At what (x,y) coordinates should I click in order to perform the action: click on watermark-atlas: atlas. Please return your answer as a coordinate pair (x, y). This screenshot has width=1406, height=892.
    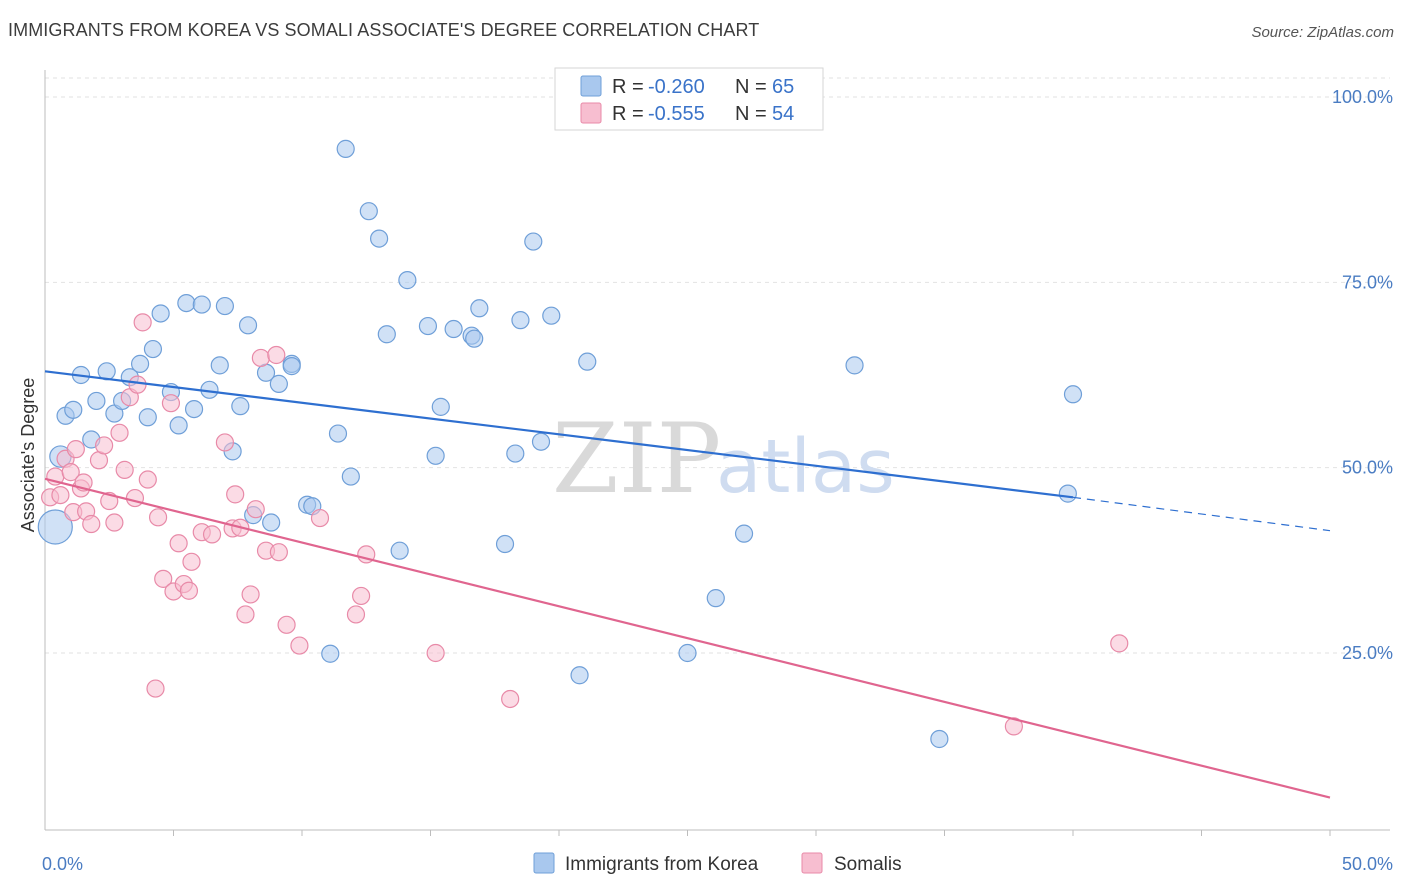
    Looking at the image, I should click on (805, 467).